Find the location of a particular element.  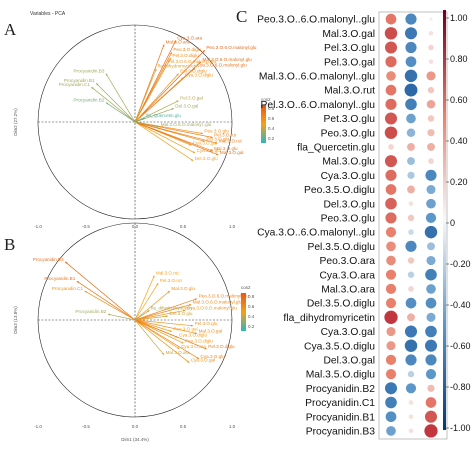

vector-label: Mal.3.O.6.O.malonyl.glu is located at coordinates (218, 301).